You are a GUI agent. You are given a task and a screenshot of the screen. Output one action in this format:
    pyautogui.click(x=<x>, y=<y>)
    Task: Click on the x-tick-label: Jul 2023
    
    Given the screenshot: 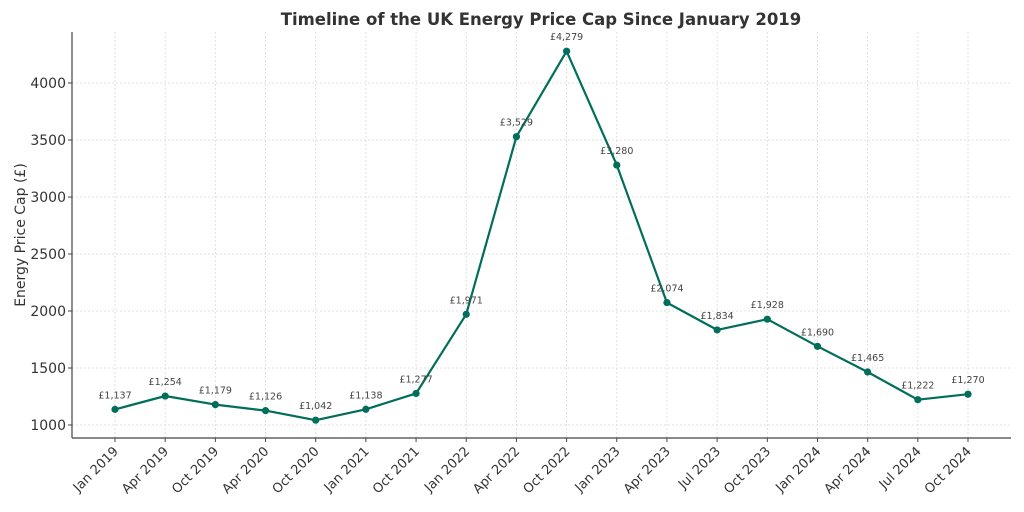 What is the action you would take?
    pyautogui.click(x=699, y=468)
    